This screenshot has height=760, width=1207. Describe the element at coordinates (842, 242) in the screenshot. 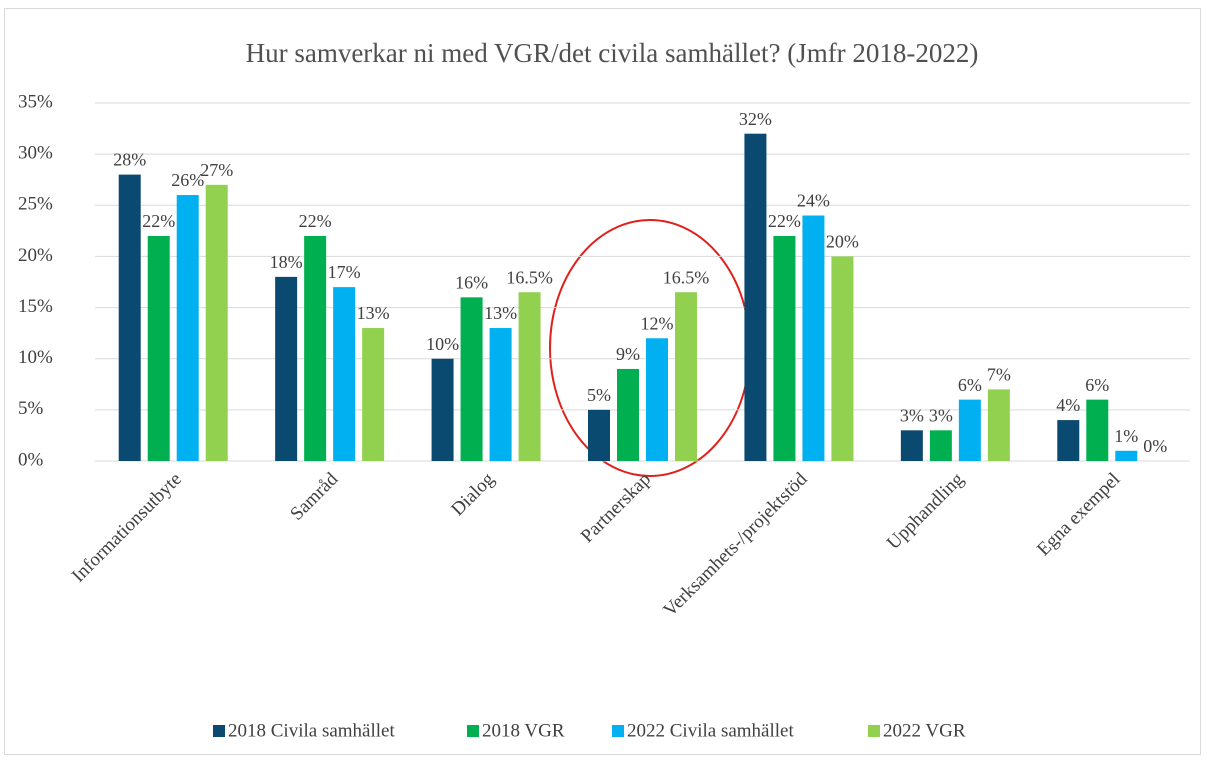

I see `data-label: 20%` at that location.